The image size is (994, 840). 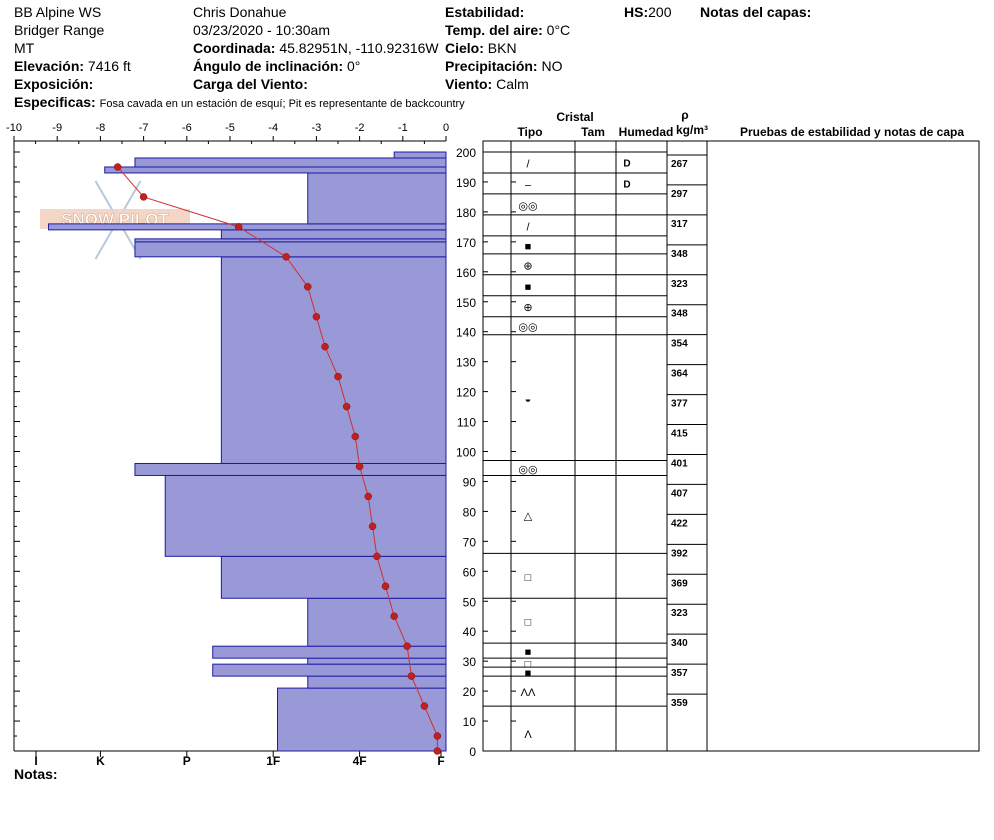 I want to click on header-tests: Pruebas de estabilidad y notas de capa, so click(x=852, y=132).